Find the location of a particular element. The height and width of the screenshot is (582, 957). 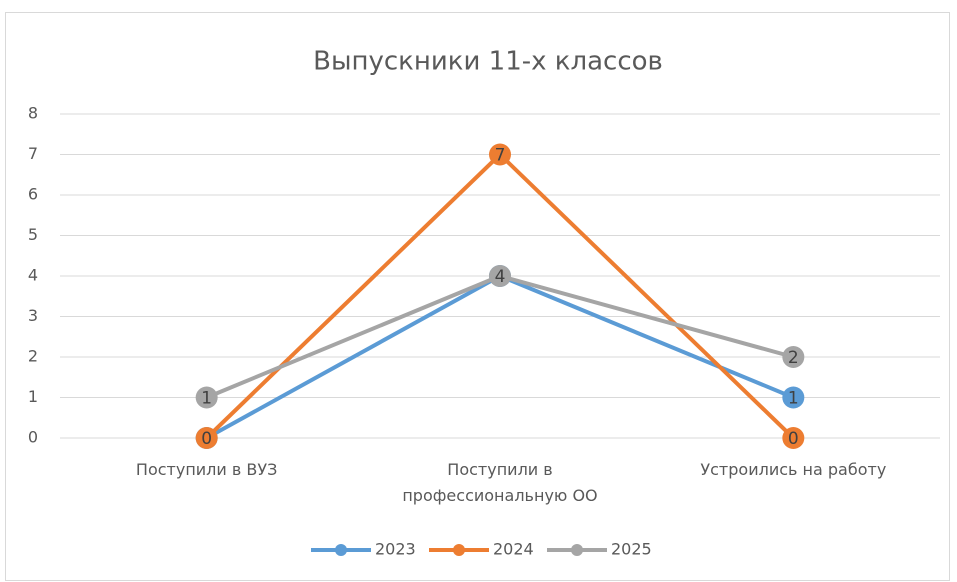

legend-label: 2024 is located at coordinates (513, 549).